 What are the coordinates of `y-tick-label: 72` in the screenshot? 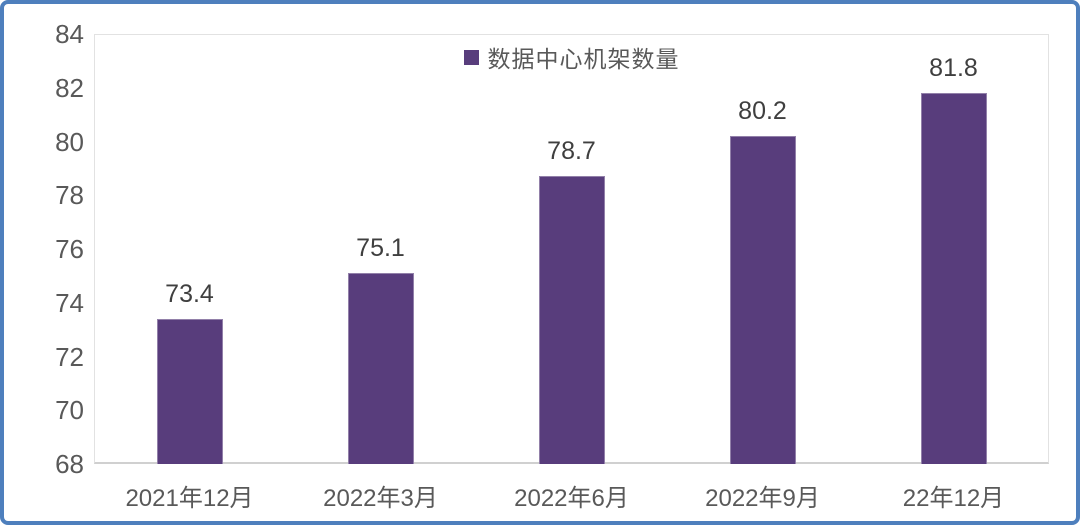 It's located at (69, 356).